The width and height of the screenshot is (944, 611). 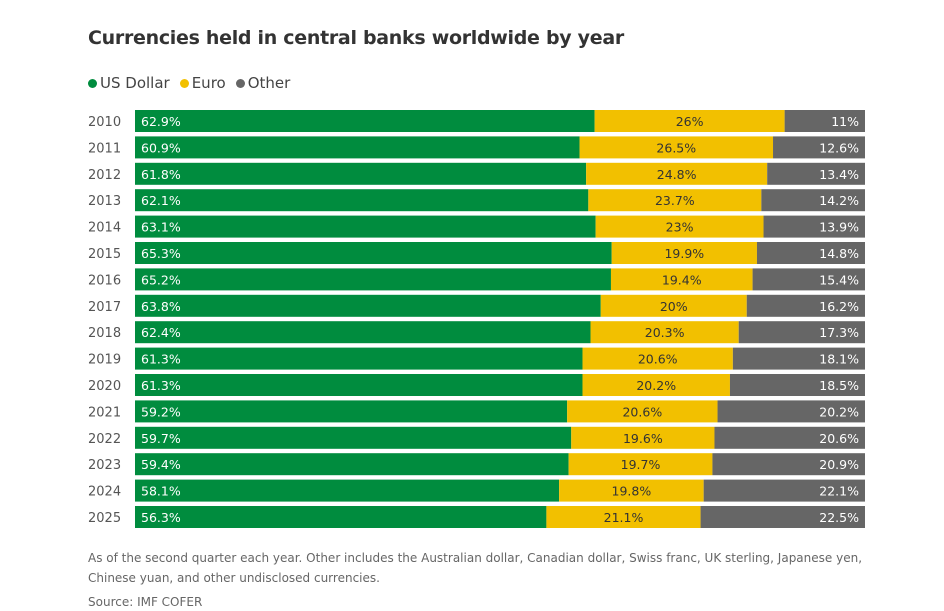 What do you see at coordinates (624, 517) in the screenshot?
I see `data-label: 21.1%` at bounding box center [624, 517].